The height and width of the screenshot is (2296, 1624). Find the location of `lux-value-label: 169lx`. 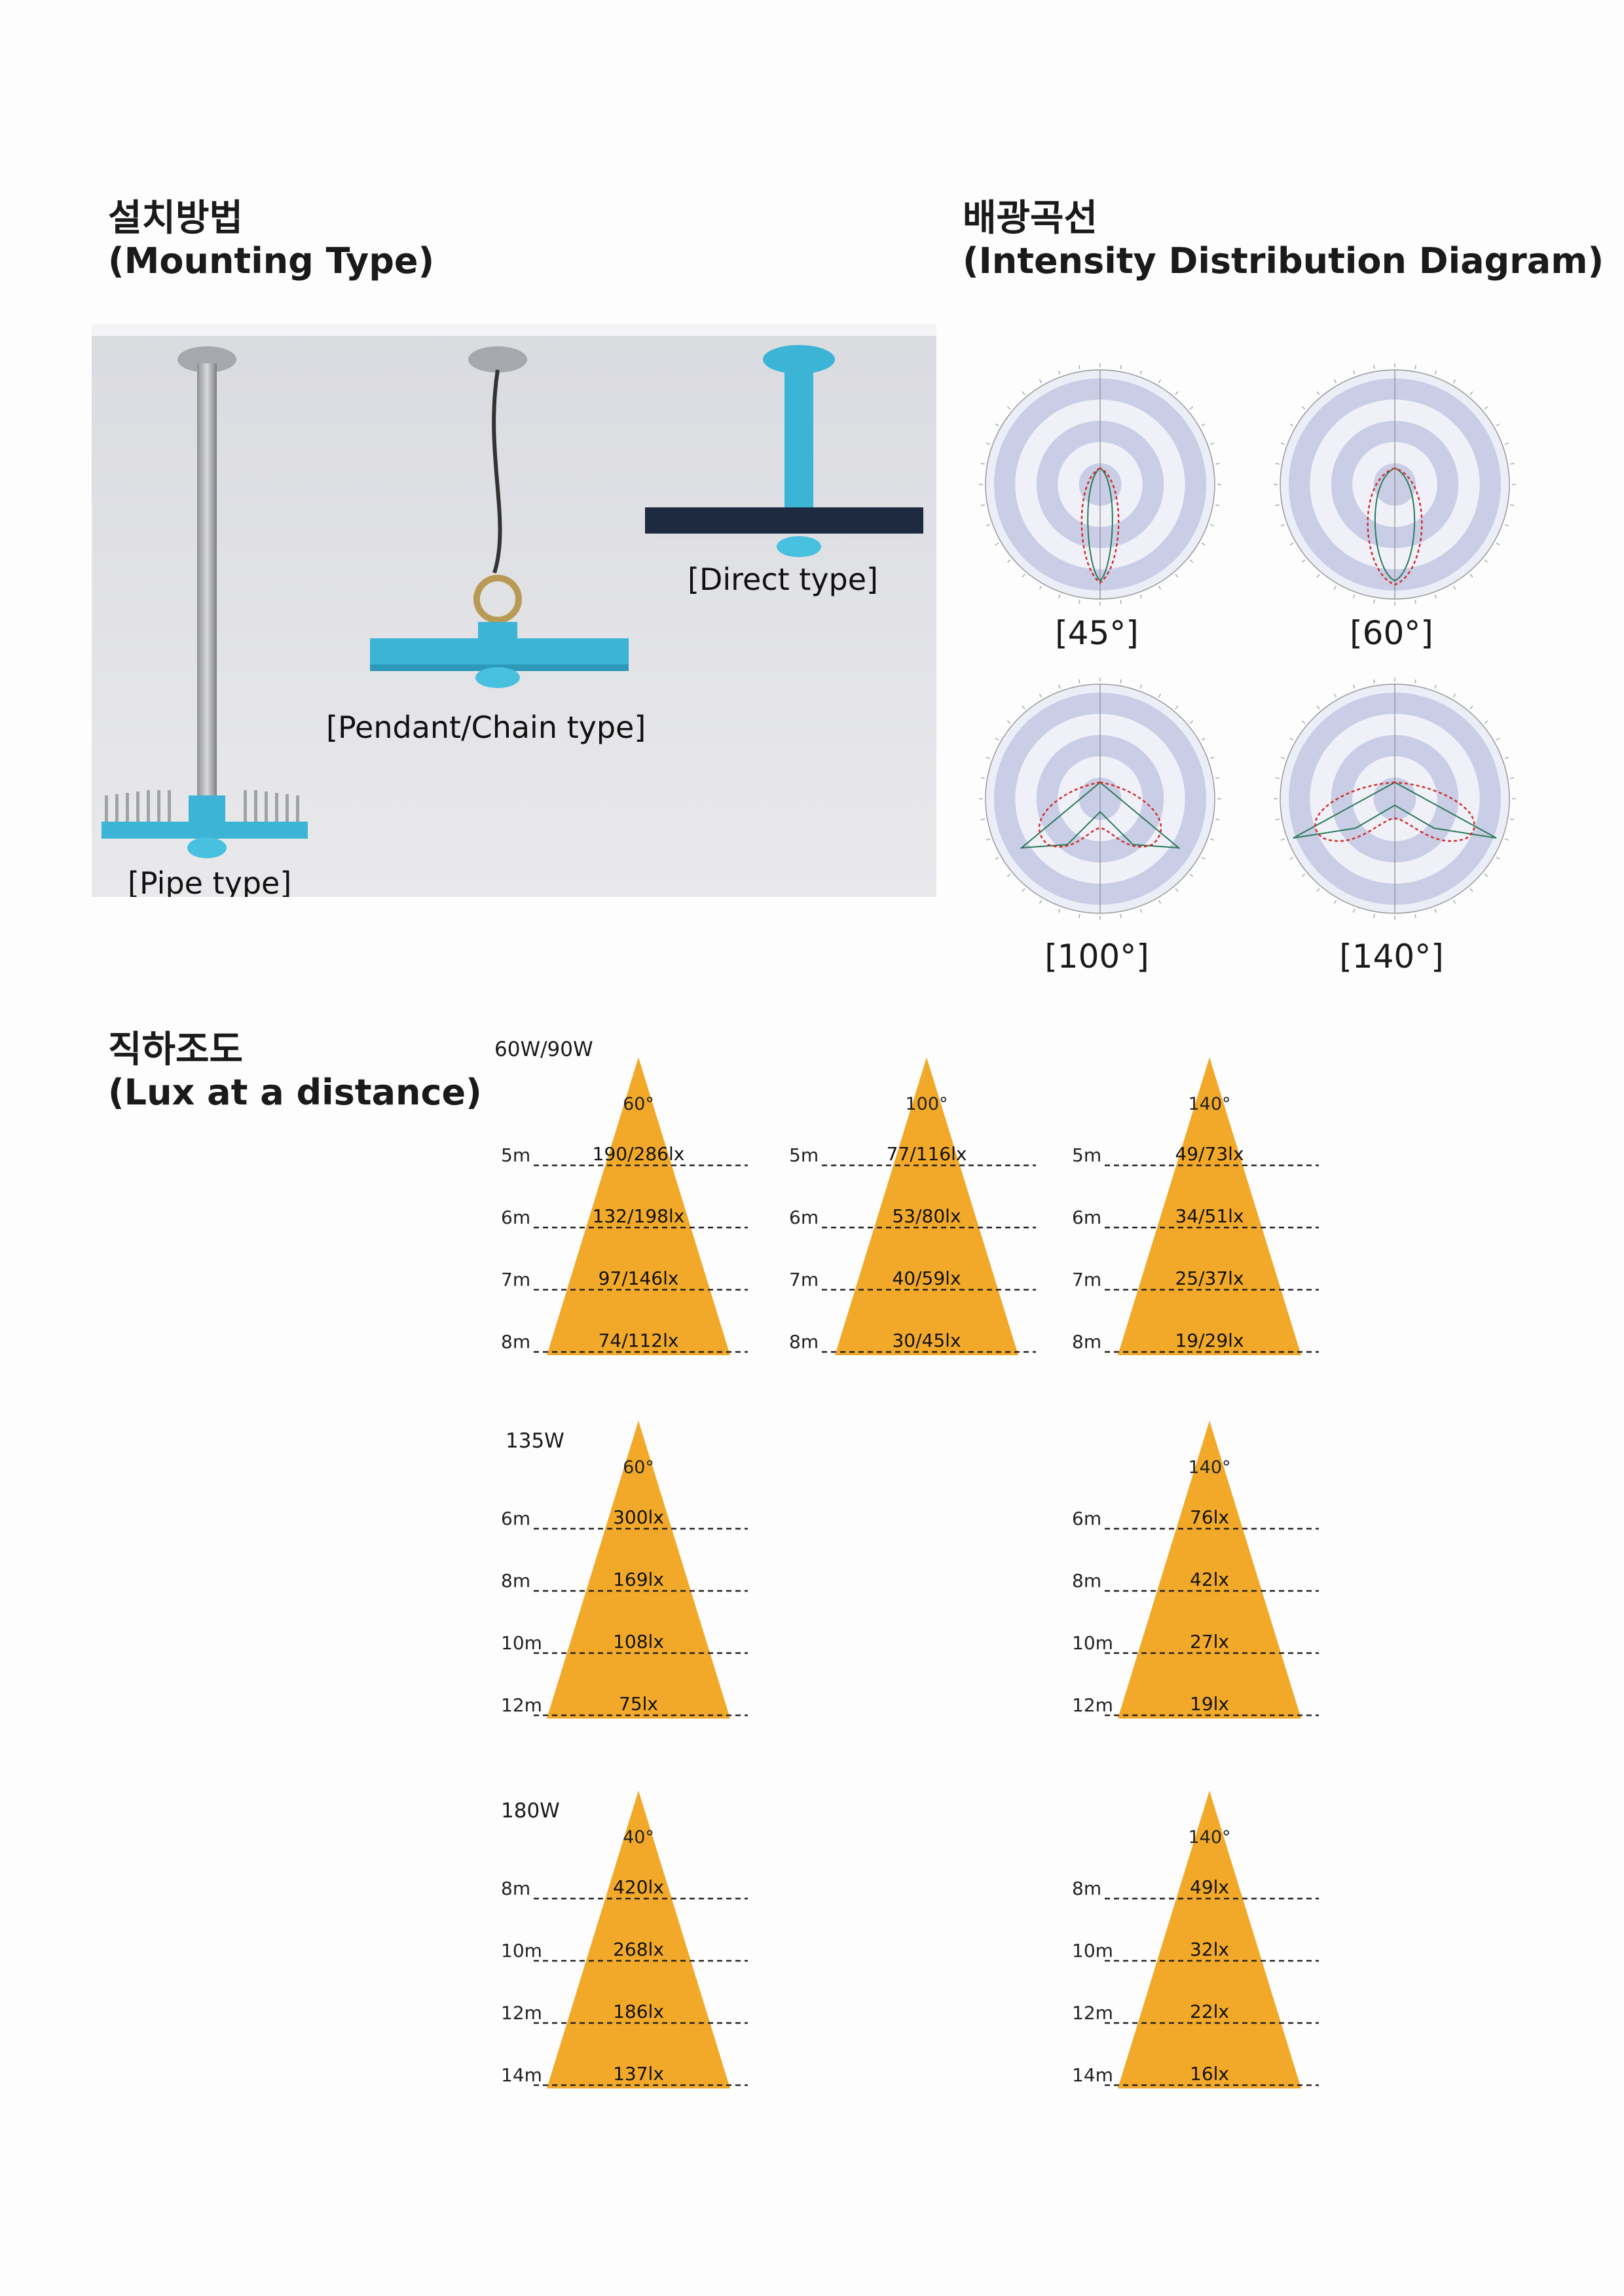

lux-value-label: 169lx is located at coordinates (638, 1579).